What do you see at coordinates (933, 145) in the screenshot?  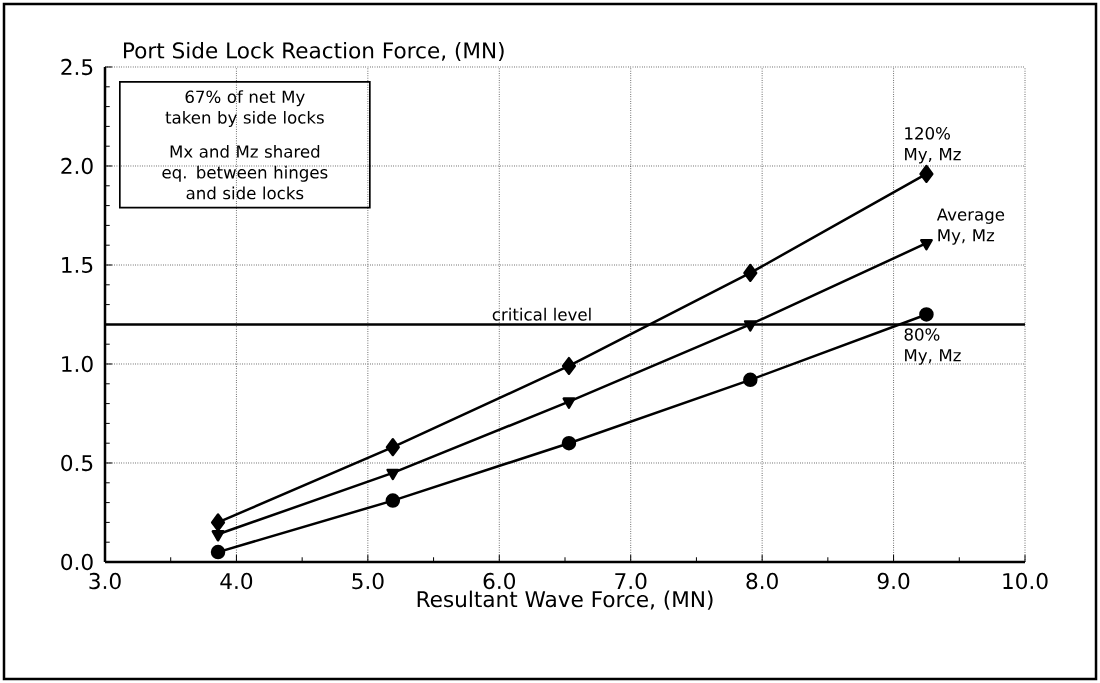 I see `series-label: 120% My, Mz` at bounding box center [933, 145].